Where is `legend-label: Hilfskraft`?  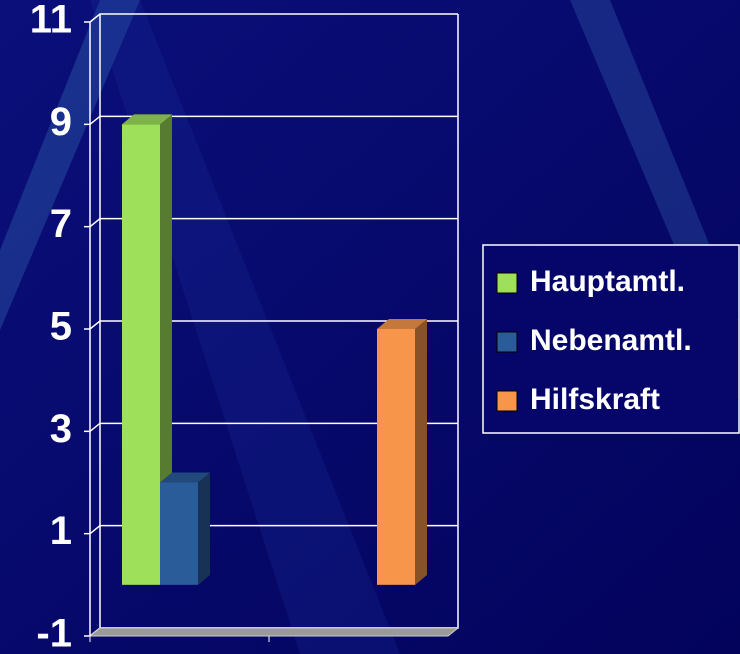 legend-label: Hilfskraft is located at coordinates (595, 399).